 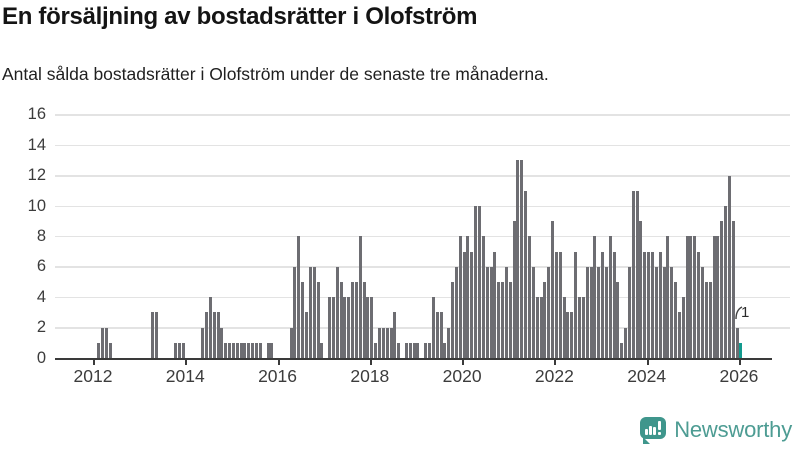 I want to click on logo-bubble-tail, so click(x=647, y=440).